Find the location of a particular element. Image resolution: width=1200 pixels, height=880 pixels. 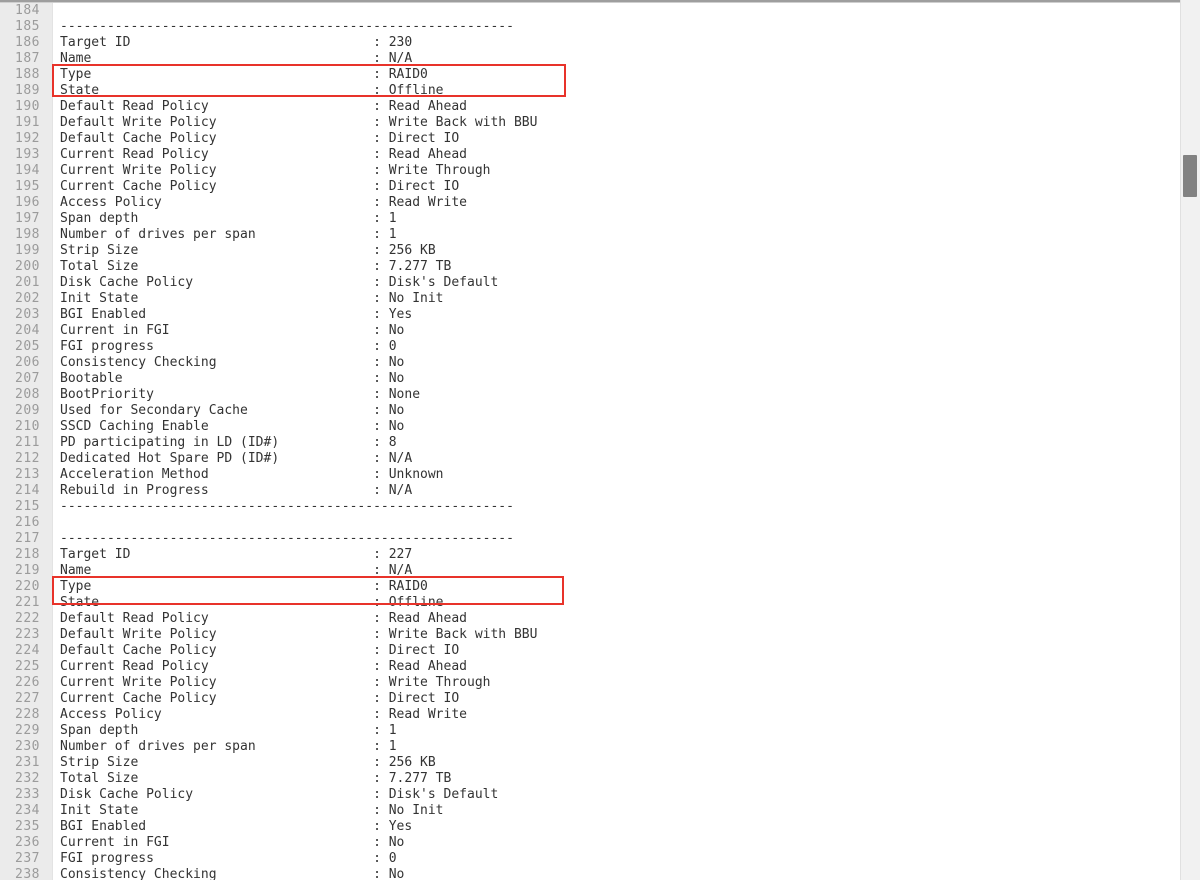

code-line: 220 Type : RAID0 is located at coordinates (590, 587).